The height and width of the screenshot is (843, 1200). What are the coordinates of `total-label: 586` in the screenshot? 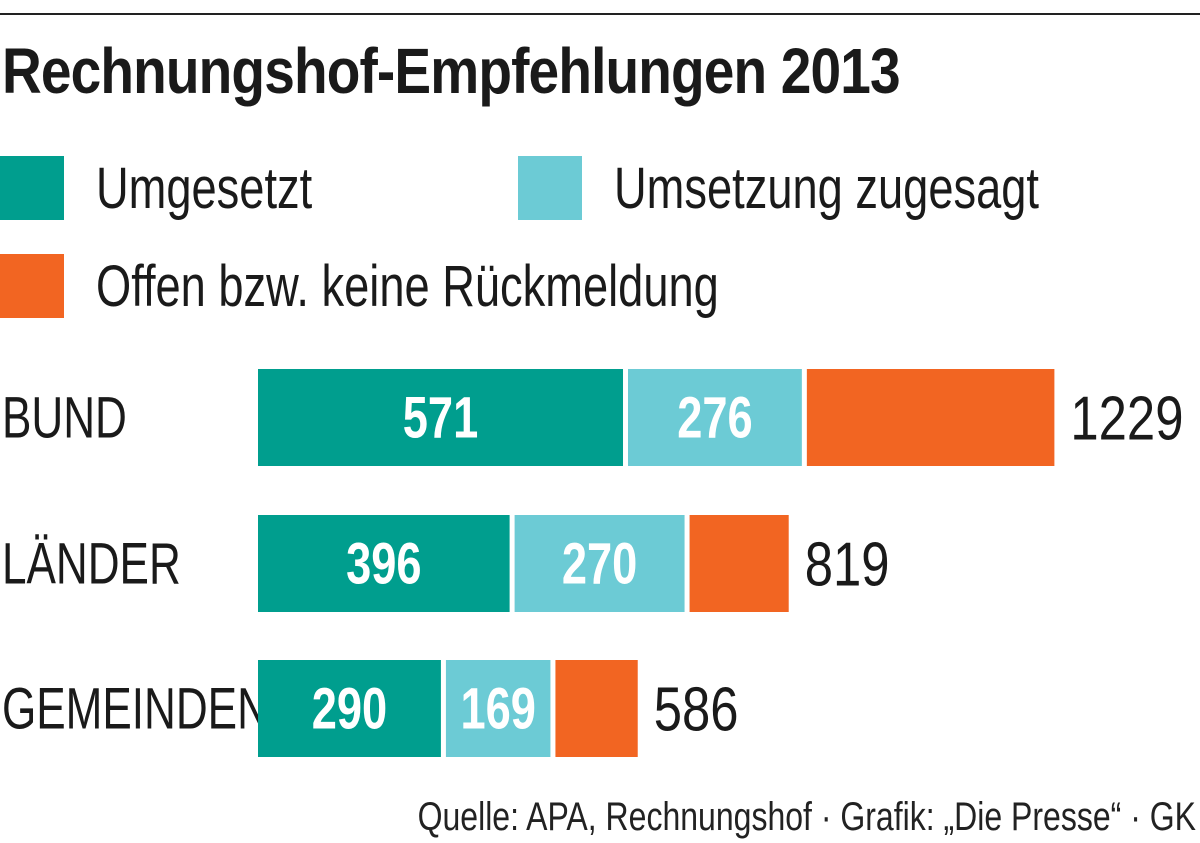 It's located at (696, 710).